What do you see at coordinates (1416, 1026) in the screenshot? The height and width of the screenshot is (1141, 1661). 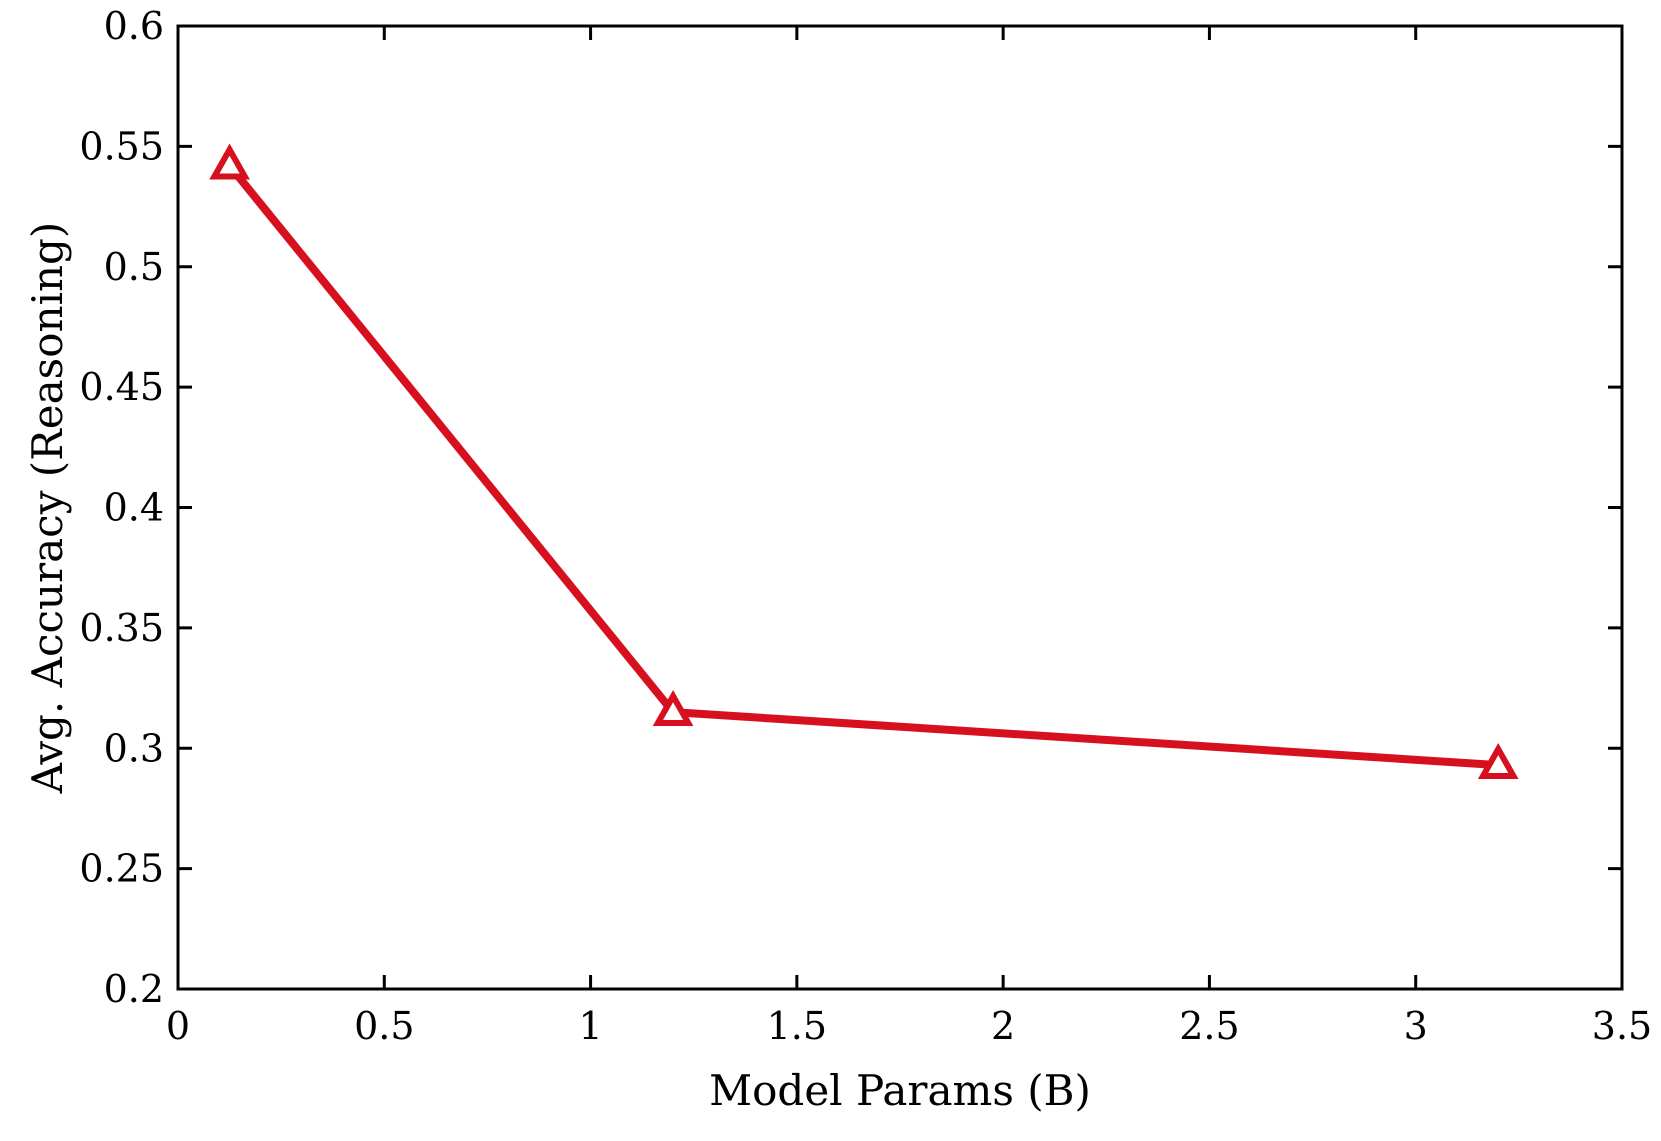 I see `x-tick-label: 3` at bounding box center [1416, 1026].